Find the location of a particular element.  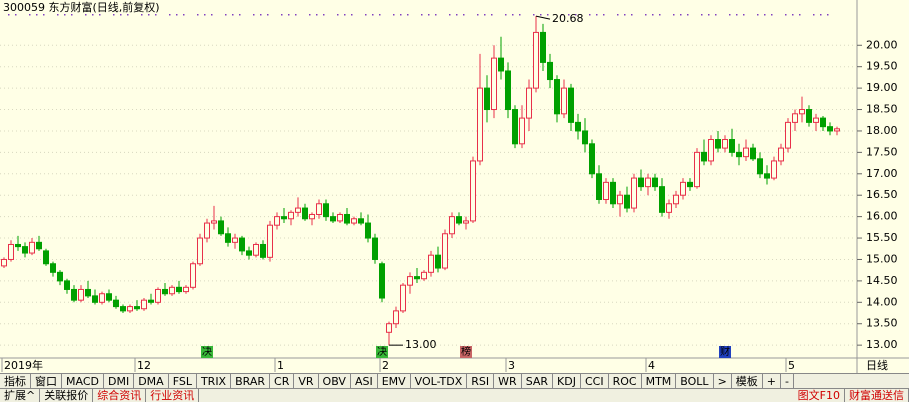

y-tick-label: 15.00 is located at coordinates (882, 258).